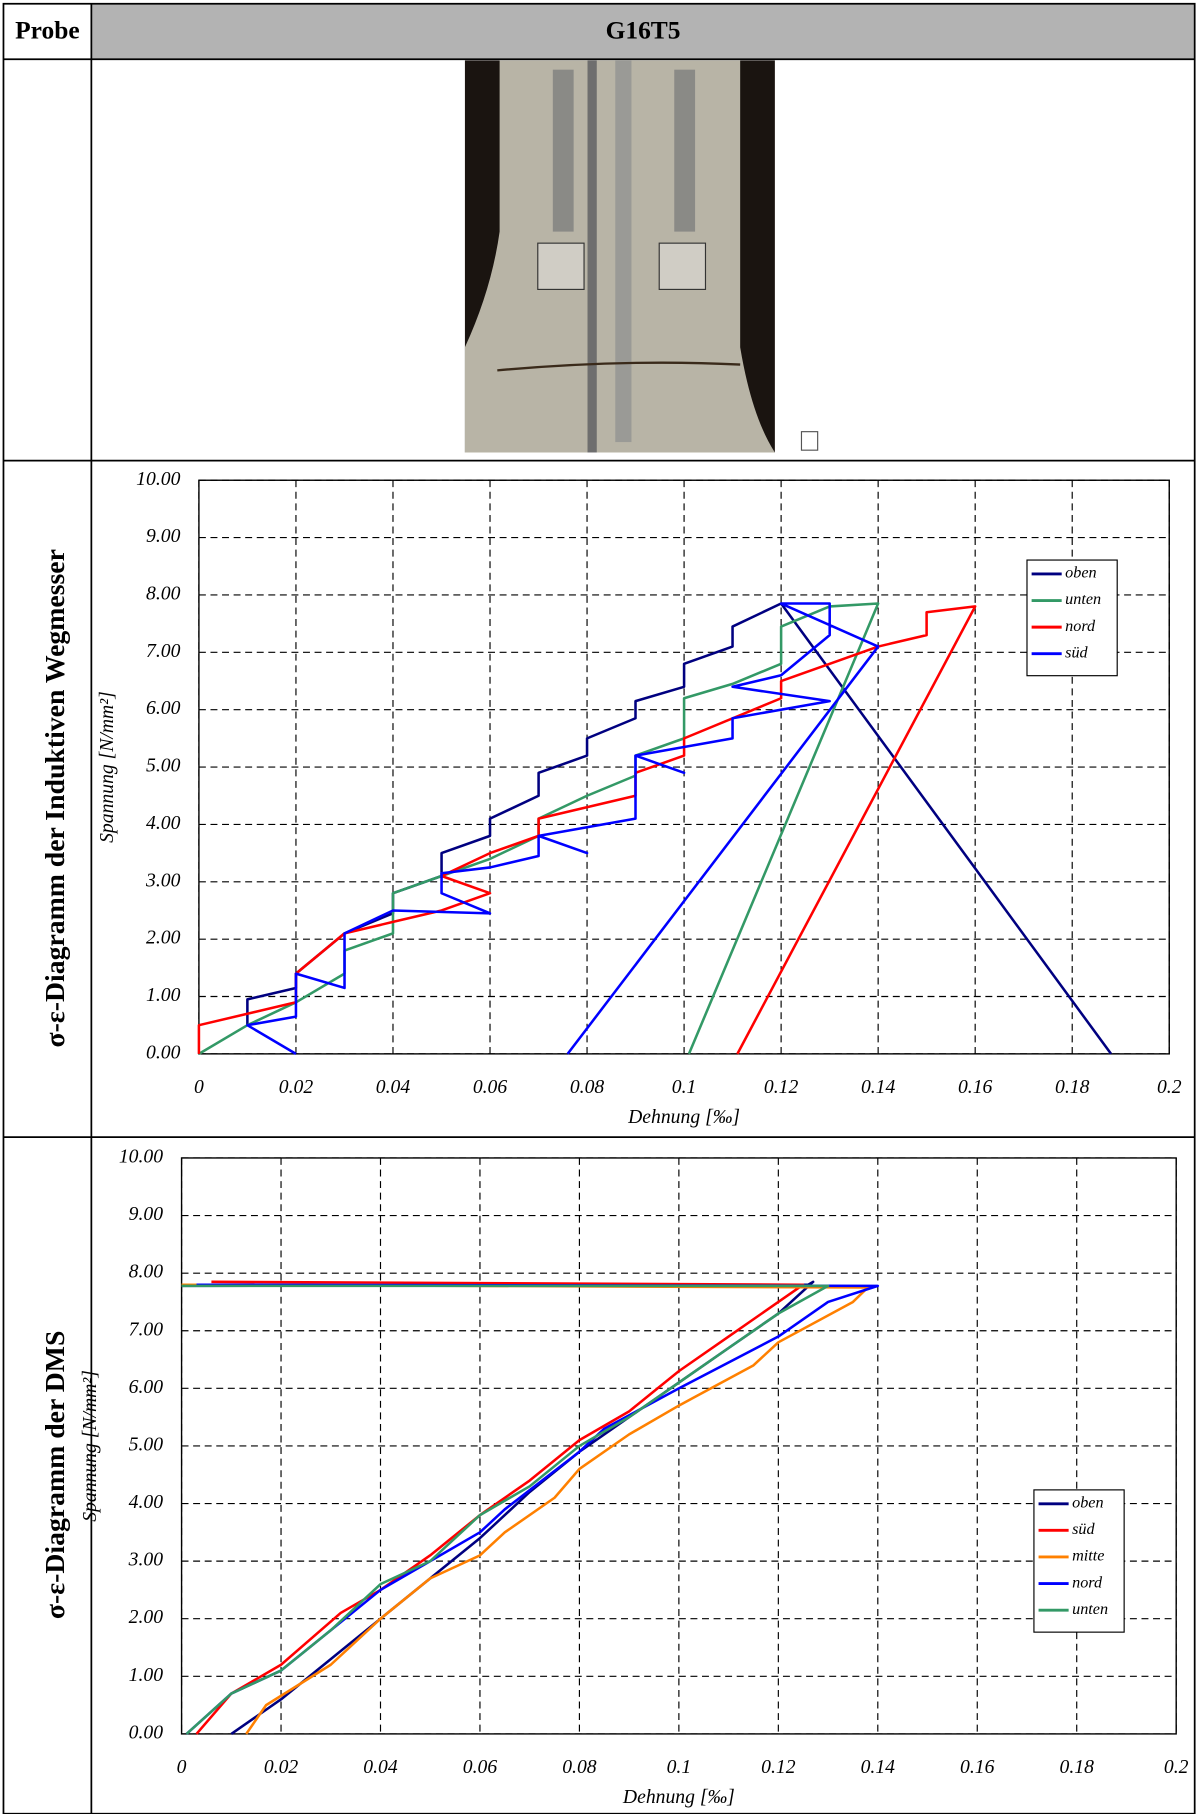 The height and width of the screenshot is (1814, 1197). I want to click on photo, so click(641, 256).